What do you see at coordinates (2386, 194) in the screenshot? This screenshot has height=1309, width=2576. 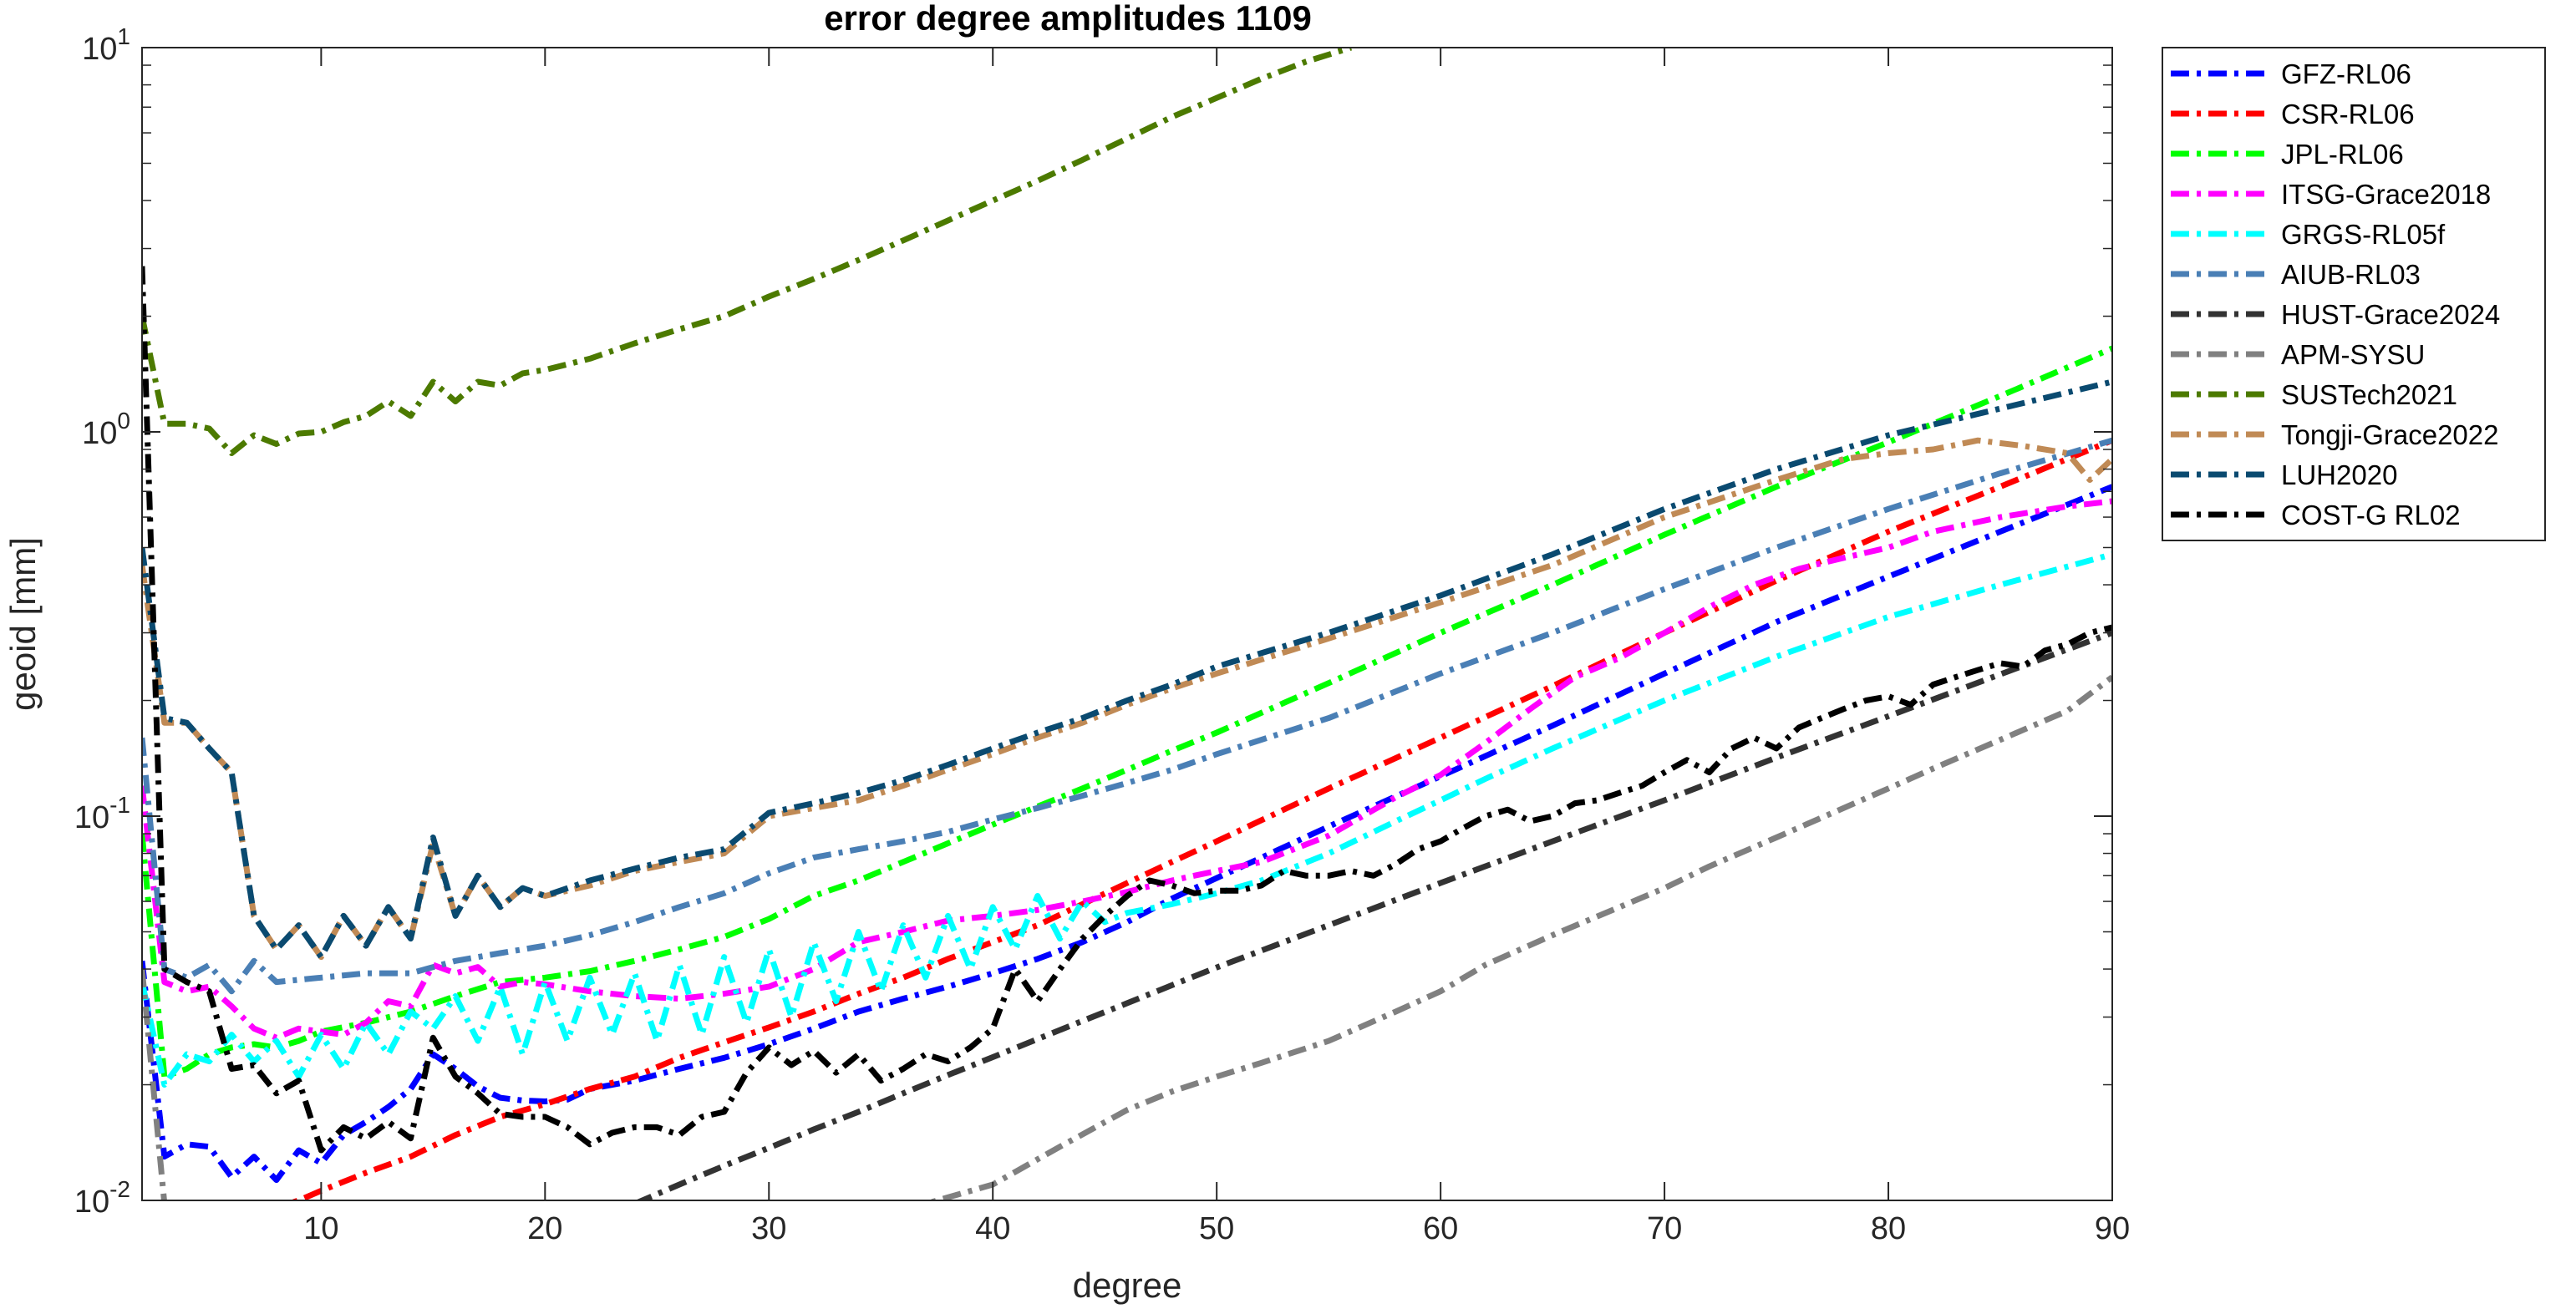 I see `legend-label: ITSG-Grace2018` at bounding box center [2386, 194].